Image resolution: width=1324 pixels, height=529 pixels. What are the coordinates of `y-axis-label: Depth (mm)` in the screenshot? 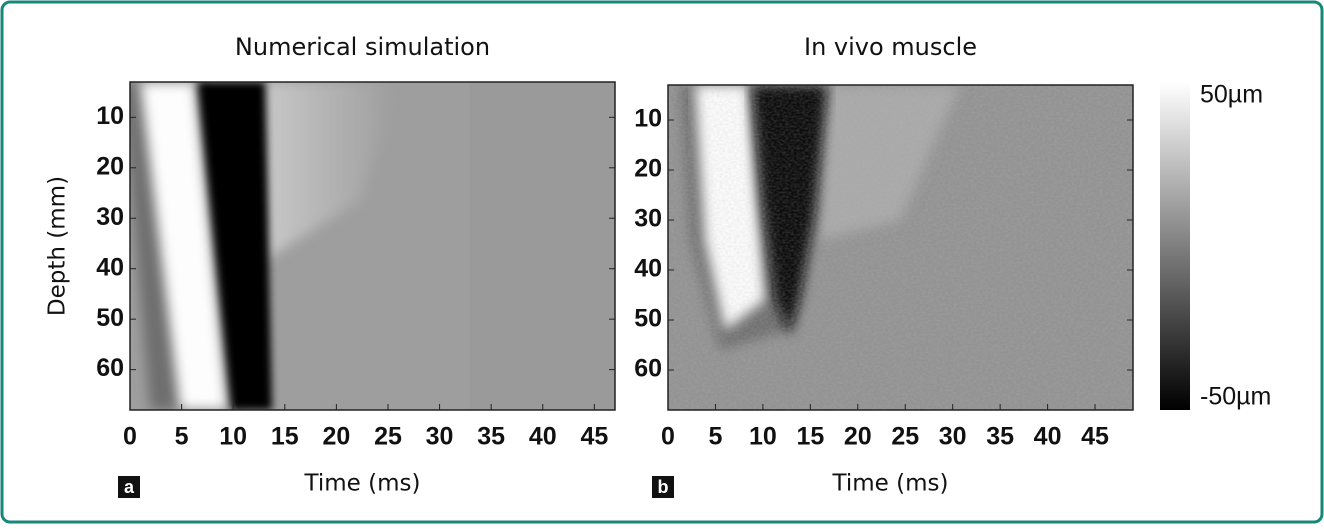 It's located at (58, 246).